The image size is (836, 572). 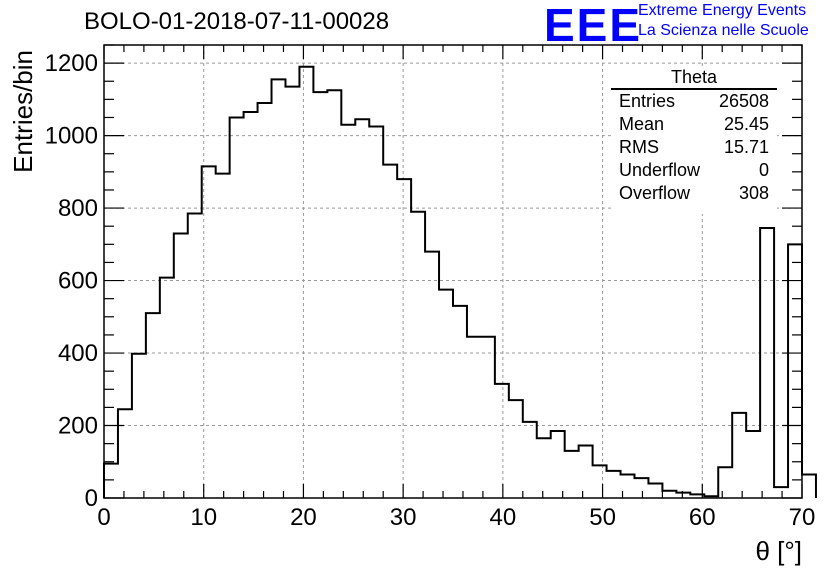 What do you see at coordinates (743, 101) in the screenshot?
I see `stats-value: 26508` at bounding box center [743, 101].